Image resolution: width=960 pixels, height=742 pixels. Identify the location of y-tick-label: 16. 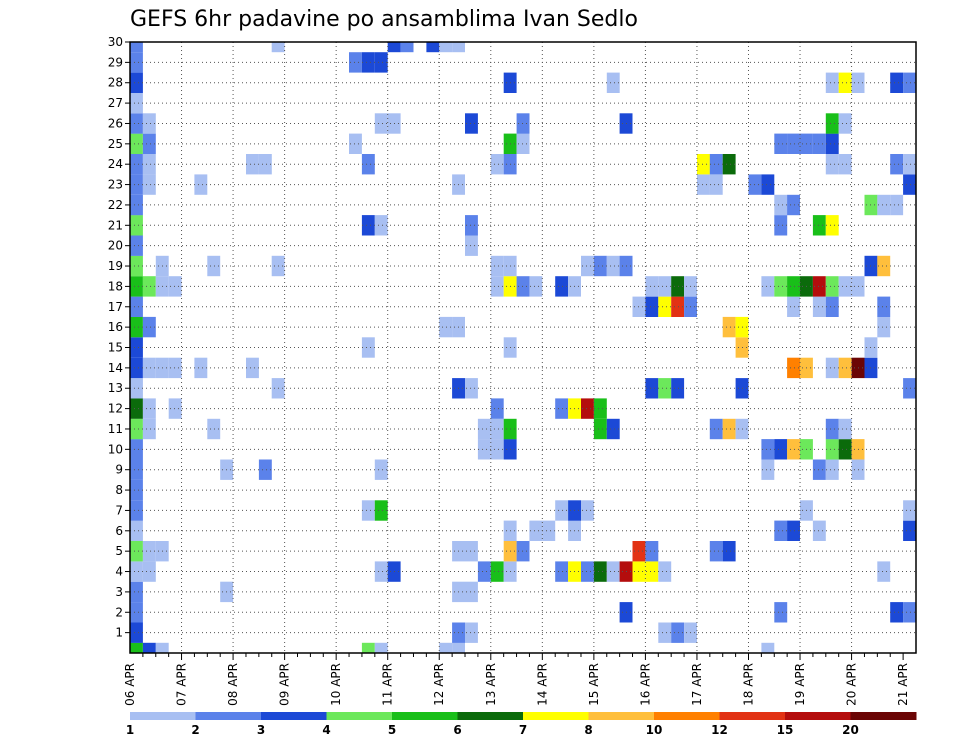
(115, 327).